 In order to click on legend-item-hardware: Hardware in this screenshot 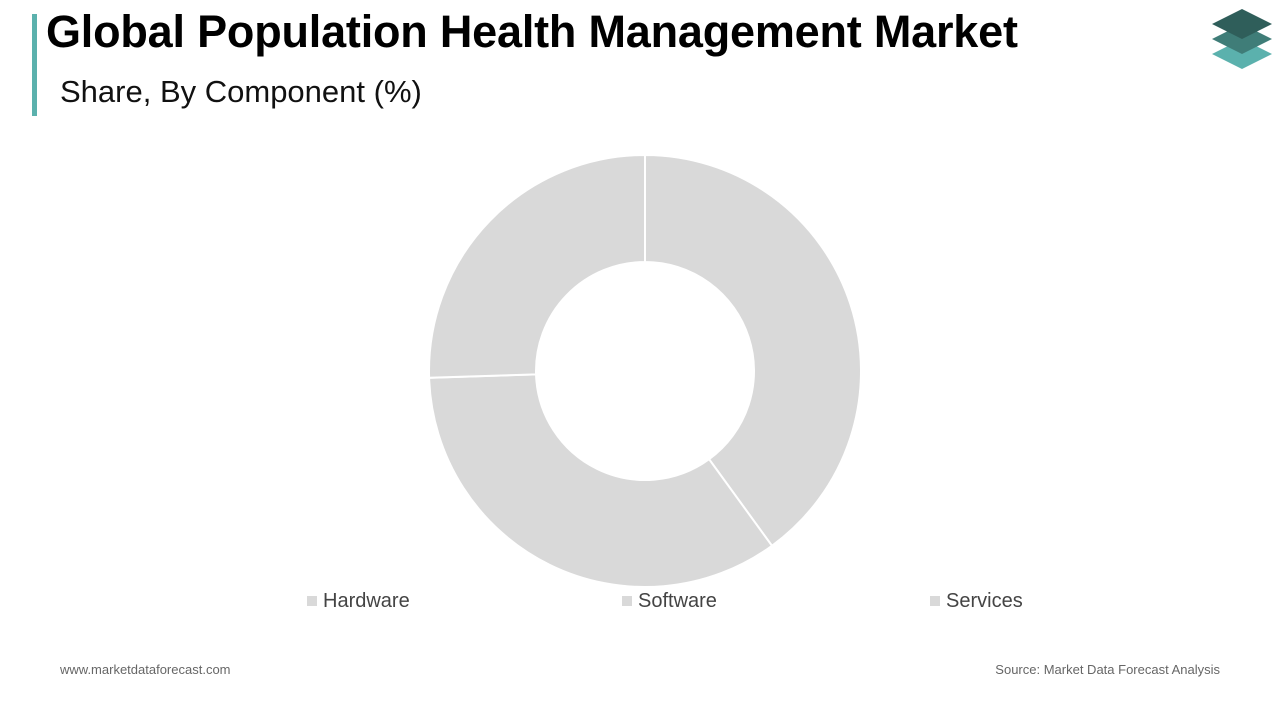, I will do `click(358, 601)`.